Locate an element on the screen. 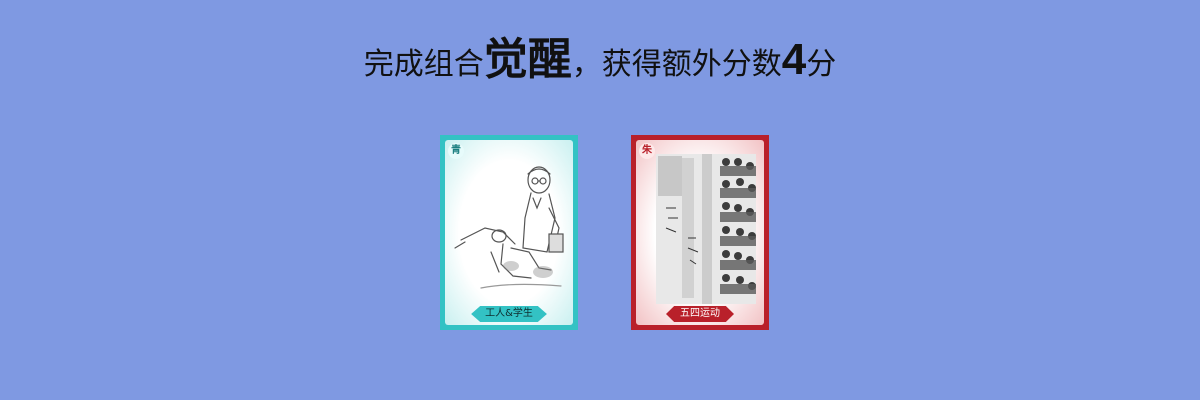 The image size is (1200, 400). card-face: 青 is located at coordinates (509, 232).